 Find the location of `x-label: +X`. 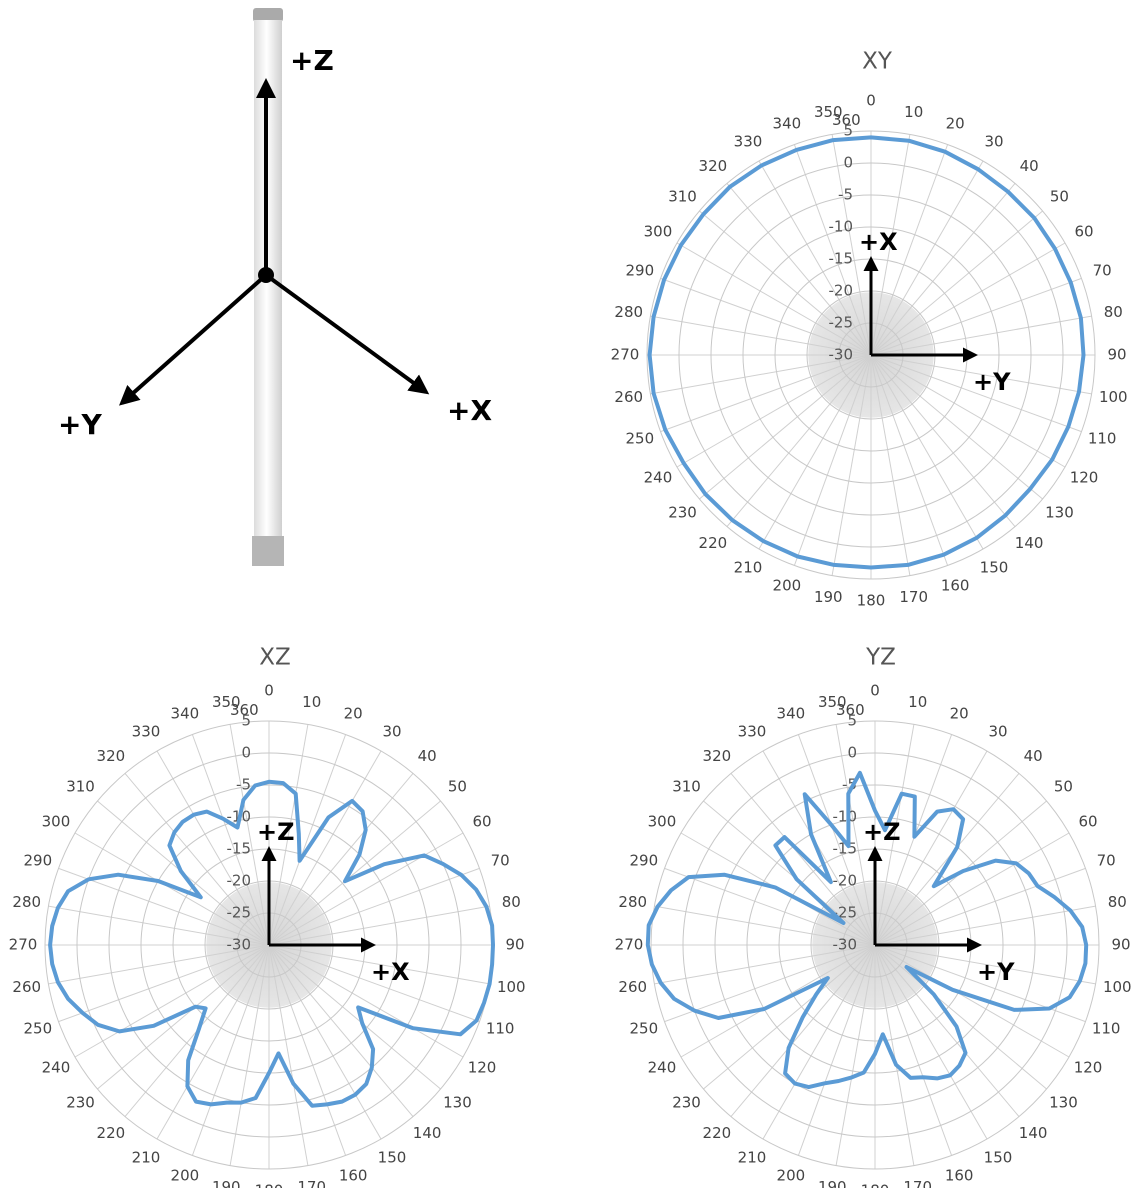

x-label: +X is located at coordinates (469, 410).